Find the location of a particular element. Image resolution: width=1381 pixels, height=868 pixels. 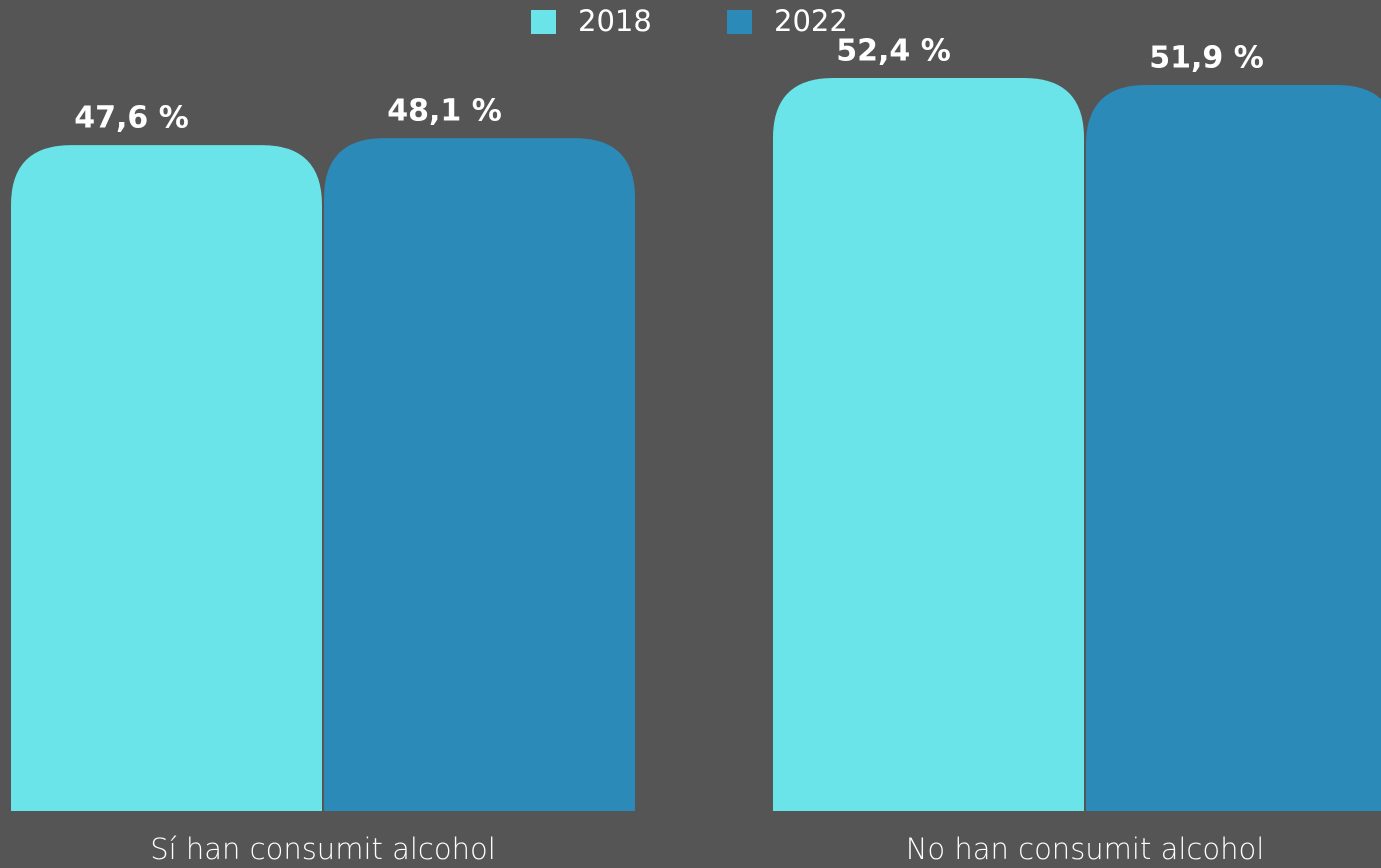

value-label: 52,4 % is located at coordinates (893, 51).